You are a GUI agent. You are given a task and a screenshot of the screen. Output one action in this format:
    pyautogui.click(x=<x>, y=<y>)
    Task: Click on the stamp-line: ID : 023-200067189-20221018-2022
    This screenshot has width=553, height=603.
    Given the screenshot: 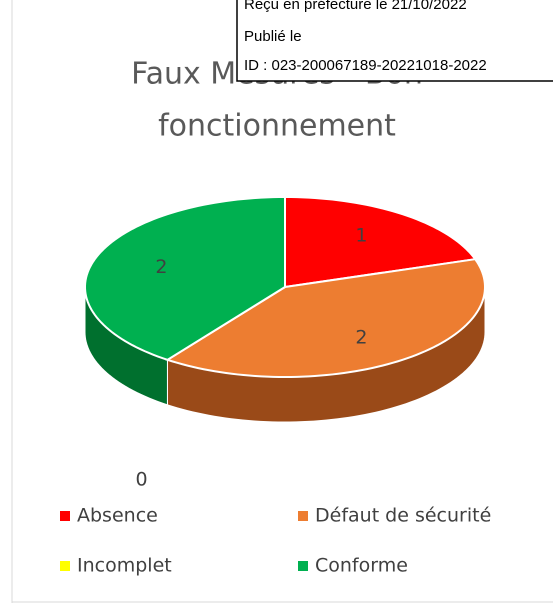 What is the action you would take?
    pyautogui.click(x=365, y=65)
    